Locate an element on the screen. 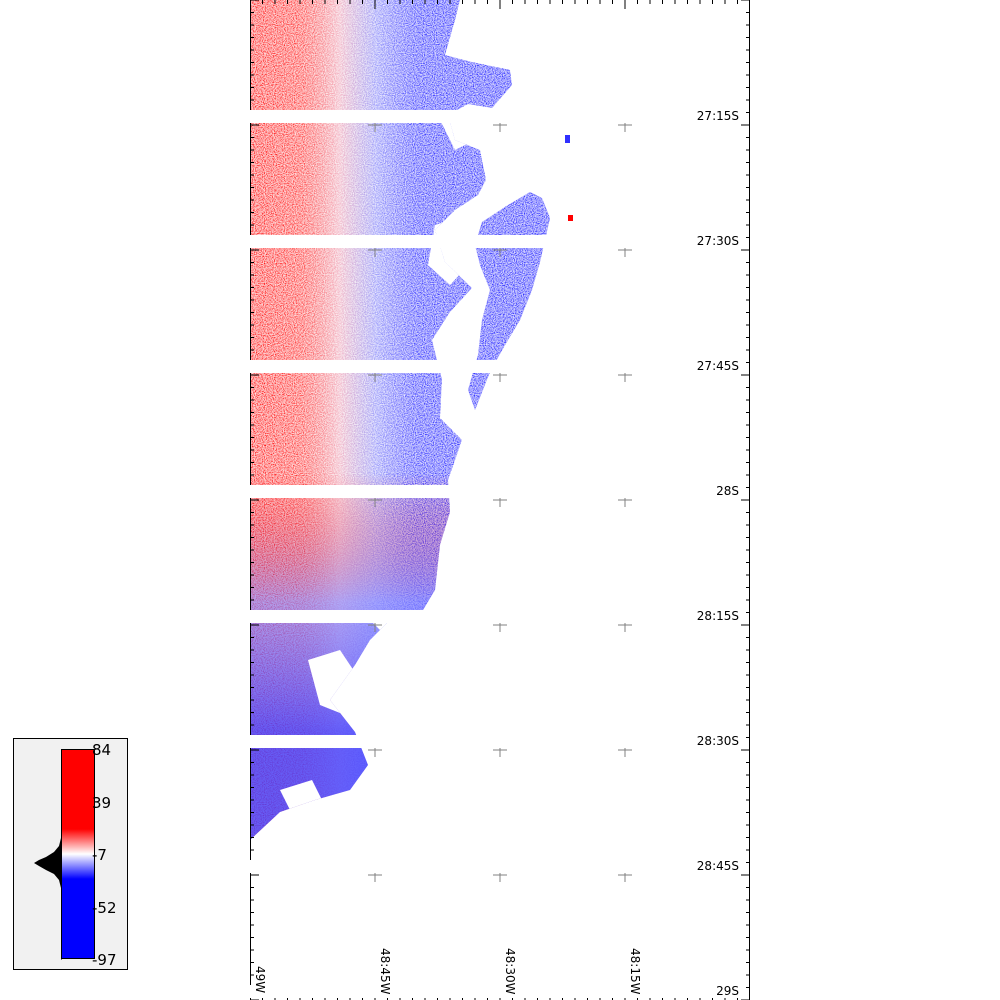 The height and width of the screenshot is (1000, 1000). lon-label: 48:45W is located at coordinates (385, 971).